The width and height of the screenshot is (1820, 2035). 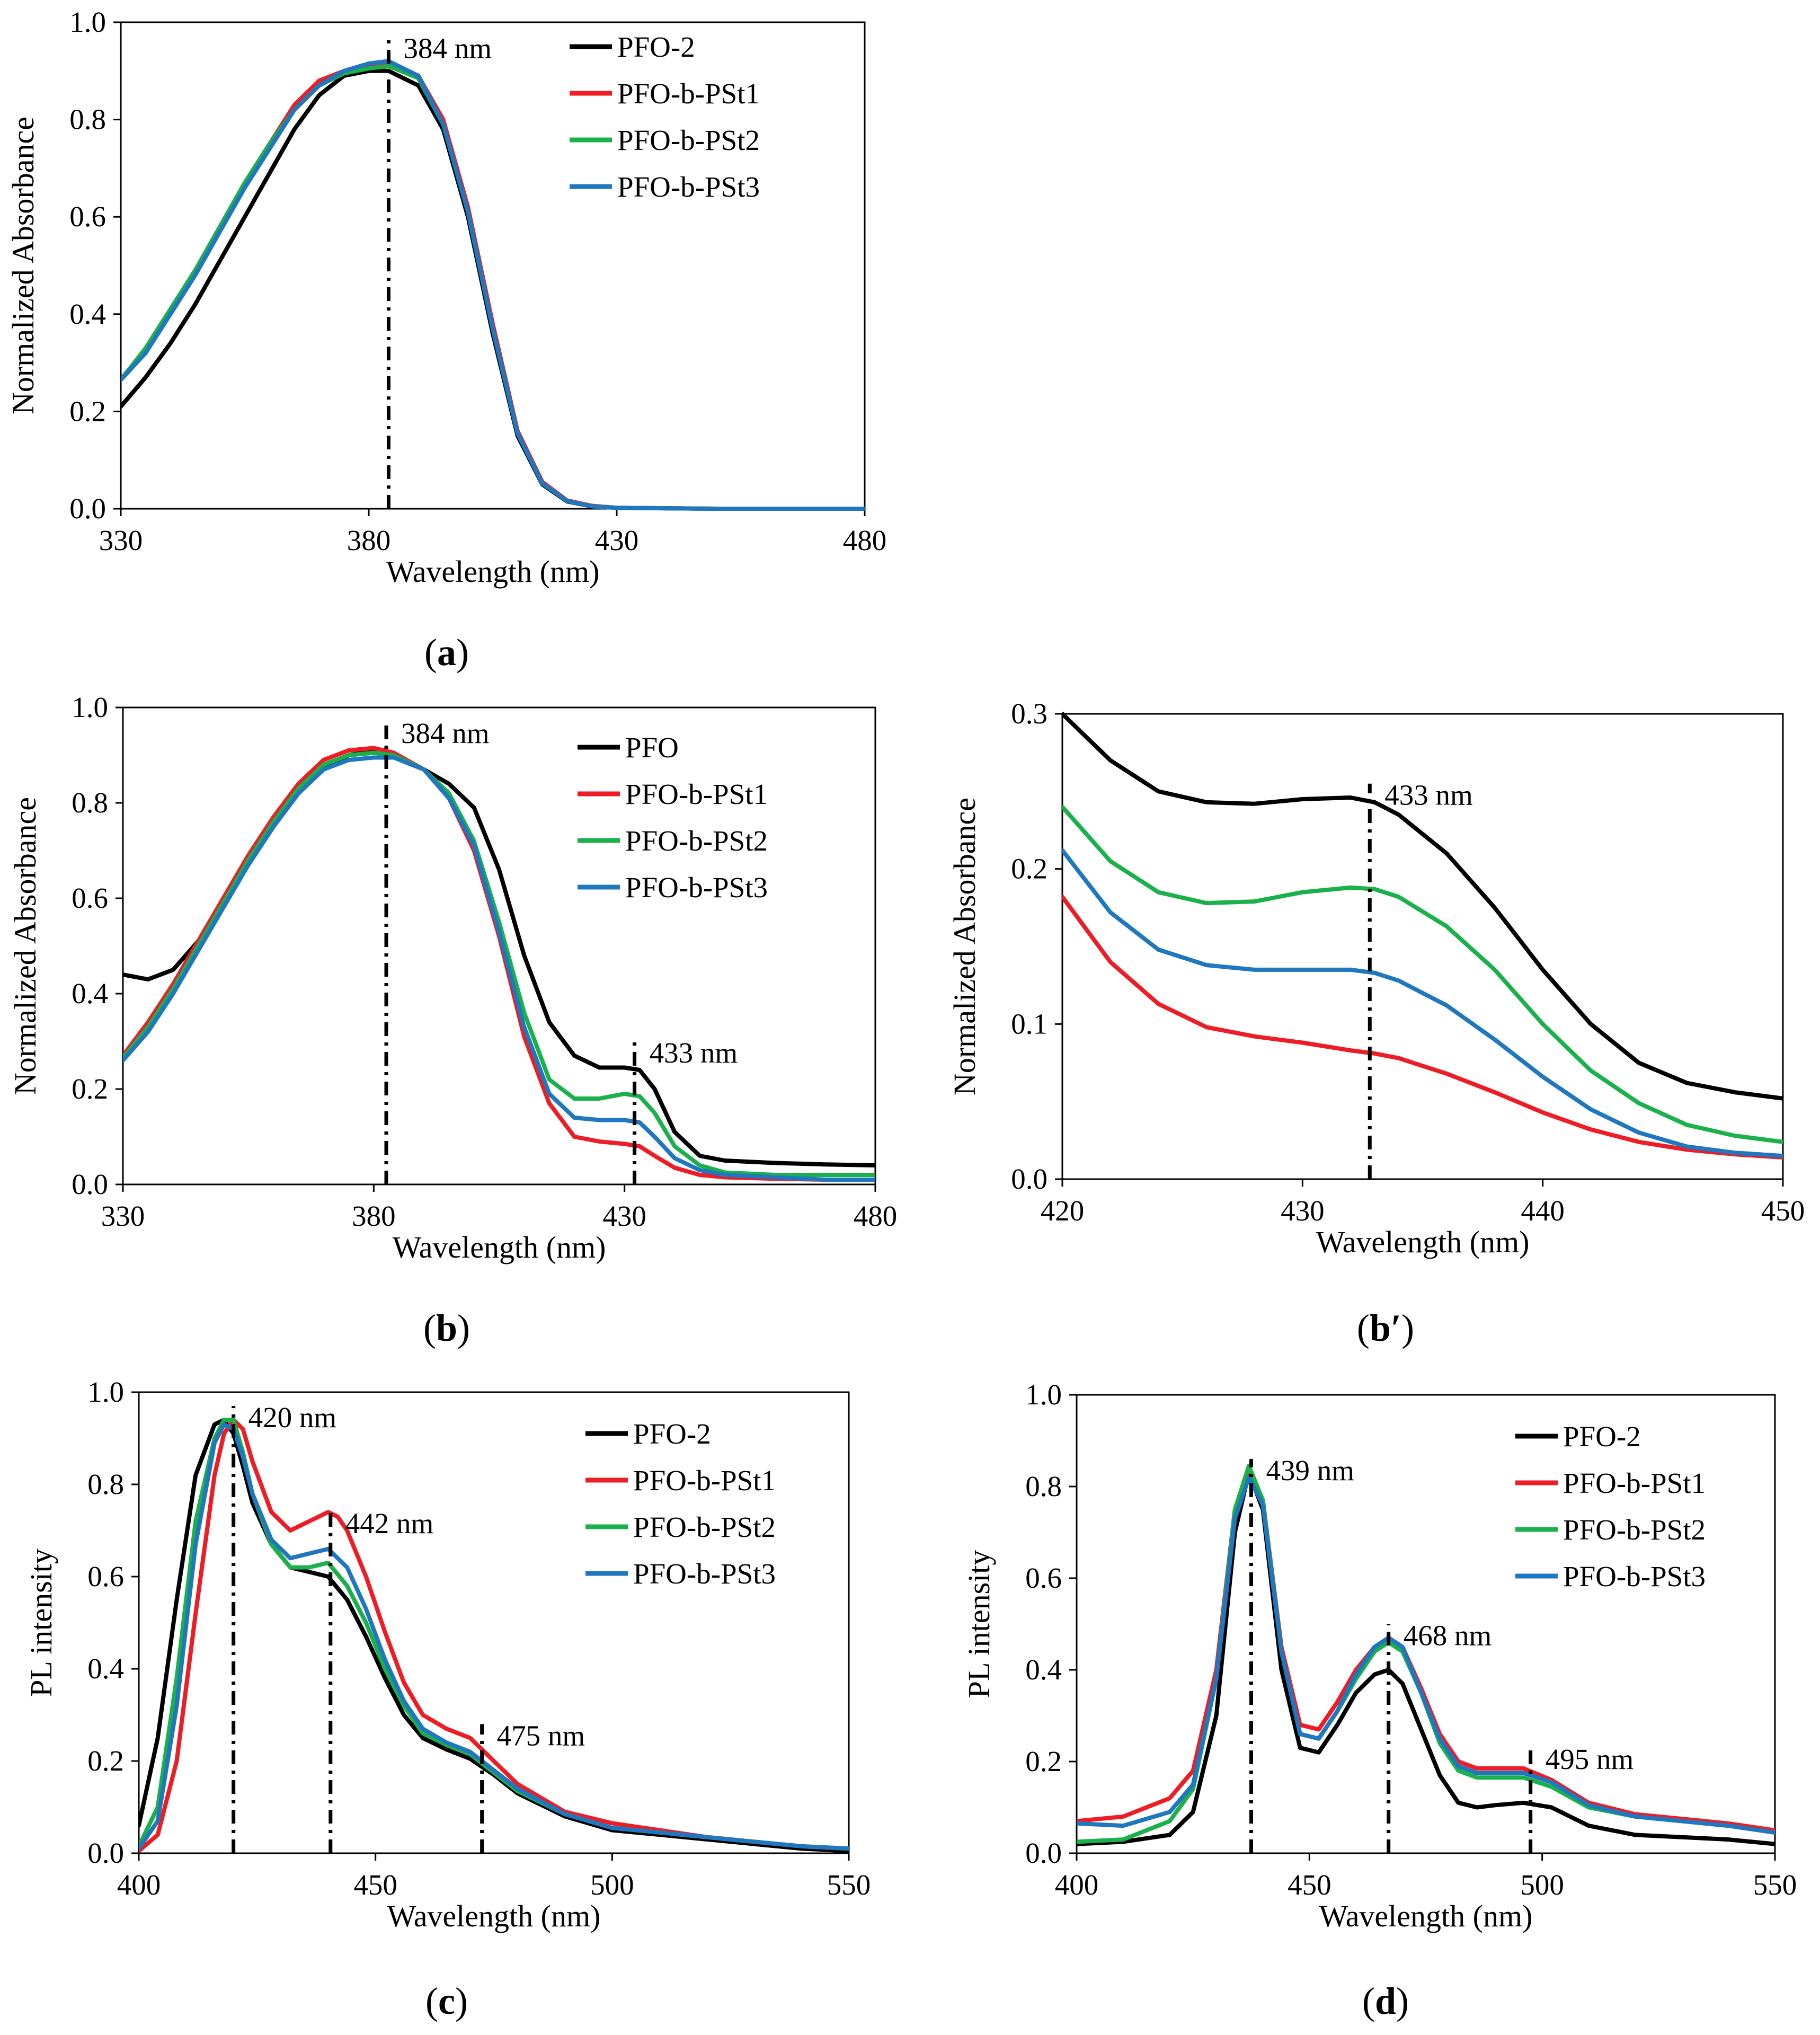 What do you see at coordinates (1063, 1211) in the screenshot?
I see `x-tick-label: 420` at bounding box center [1063, 1211].